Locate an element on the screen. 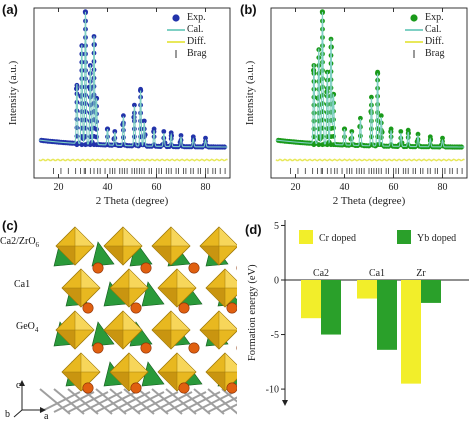 The image size is (474, 425). ca1-atoms is located at coordinates (159, 328).